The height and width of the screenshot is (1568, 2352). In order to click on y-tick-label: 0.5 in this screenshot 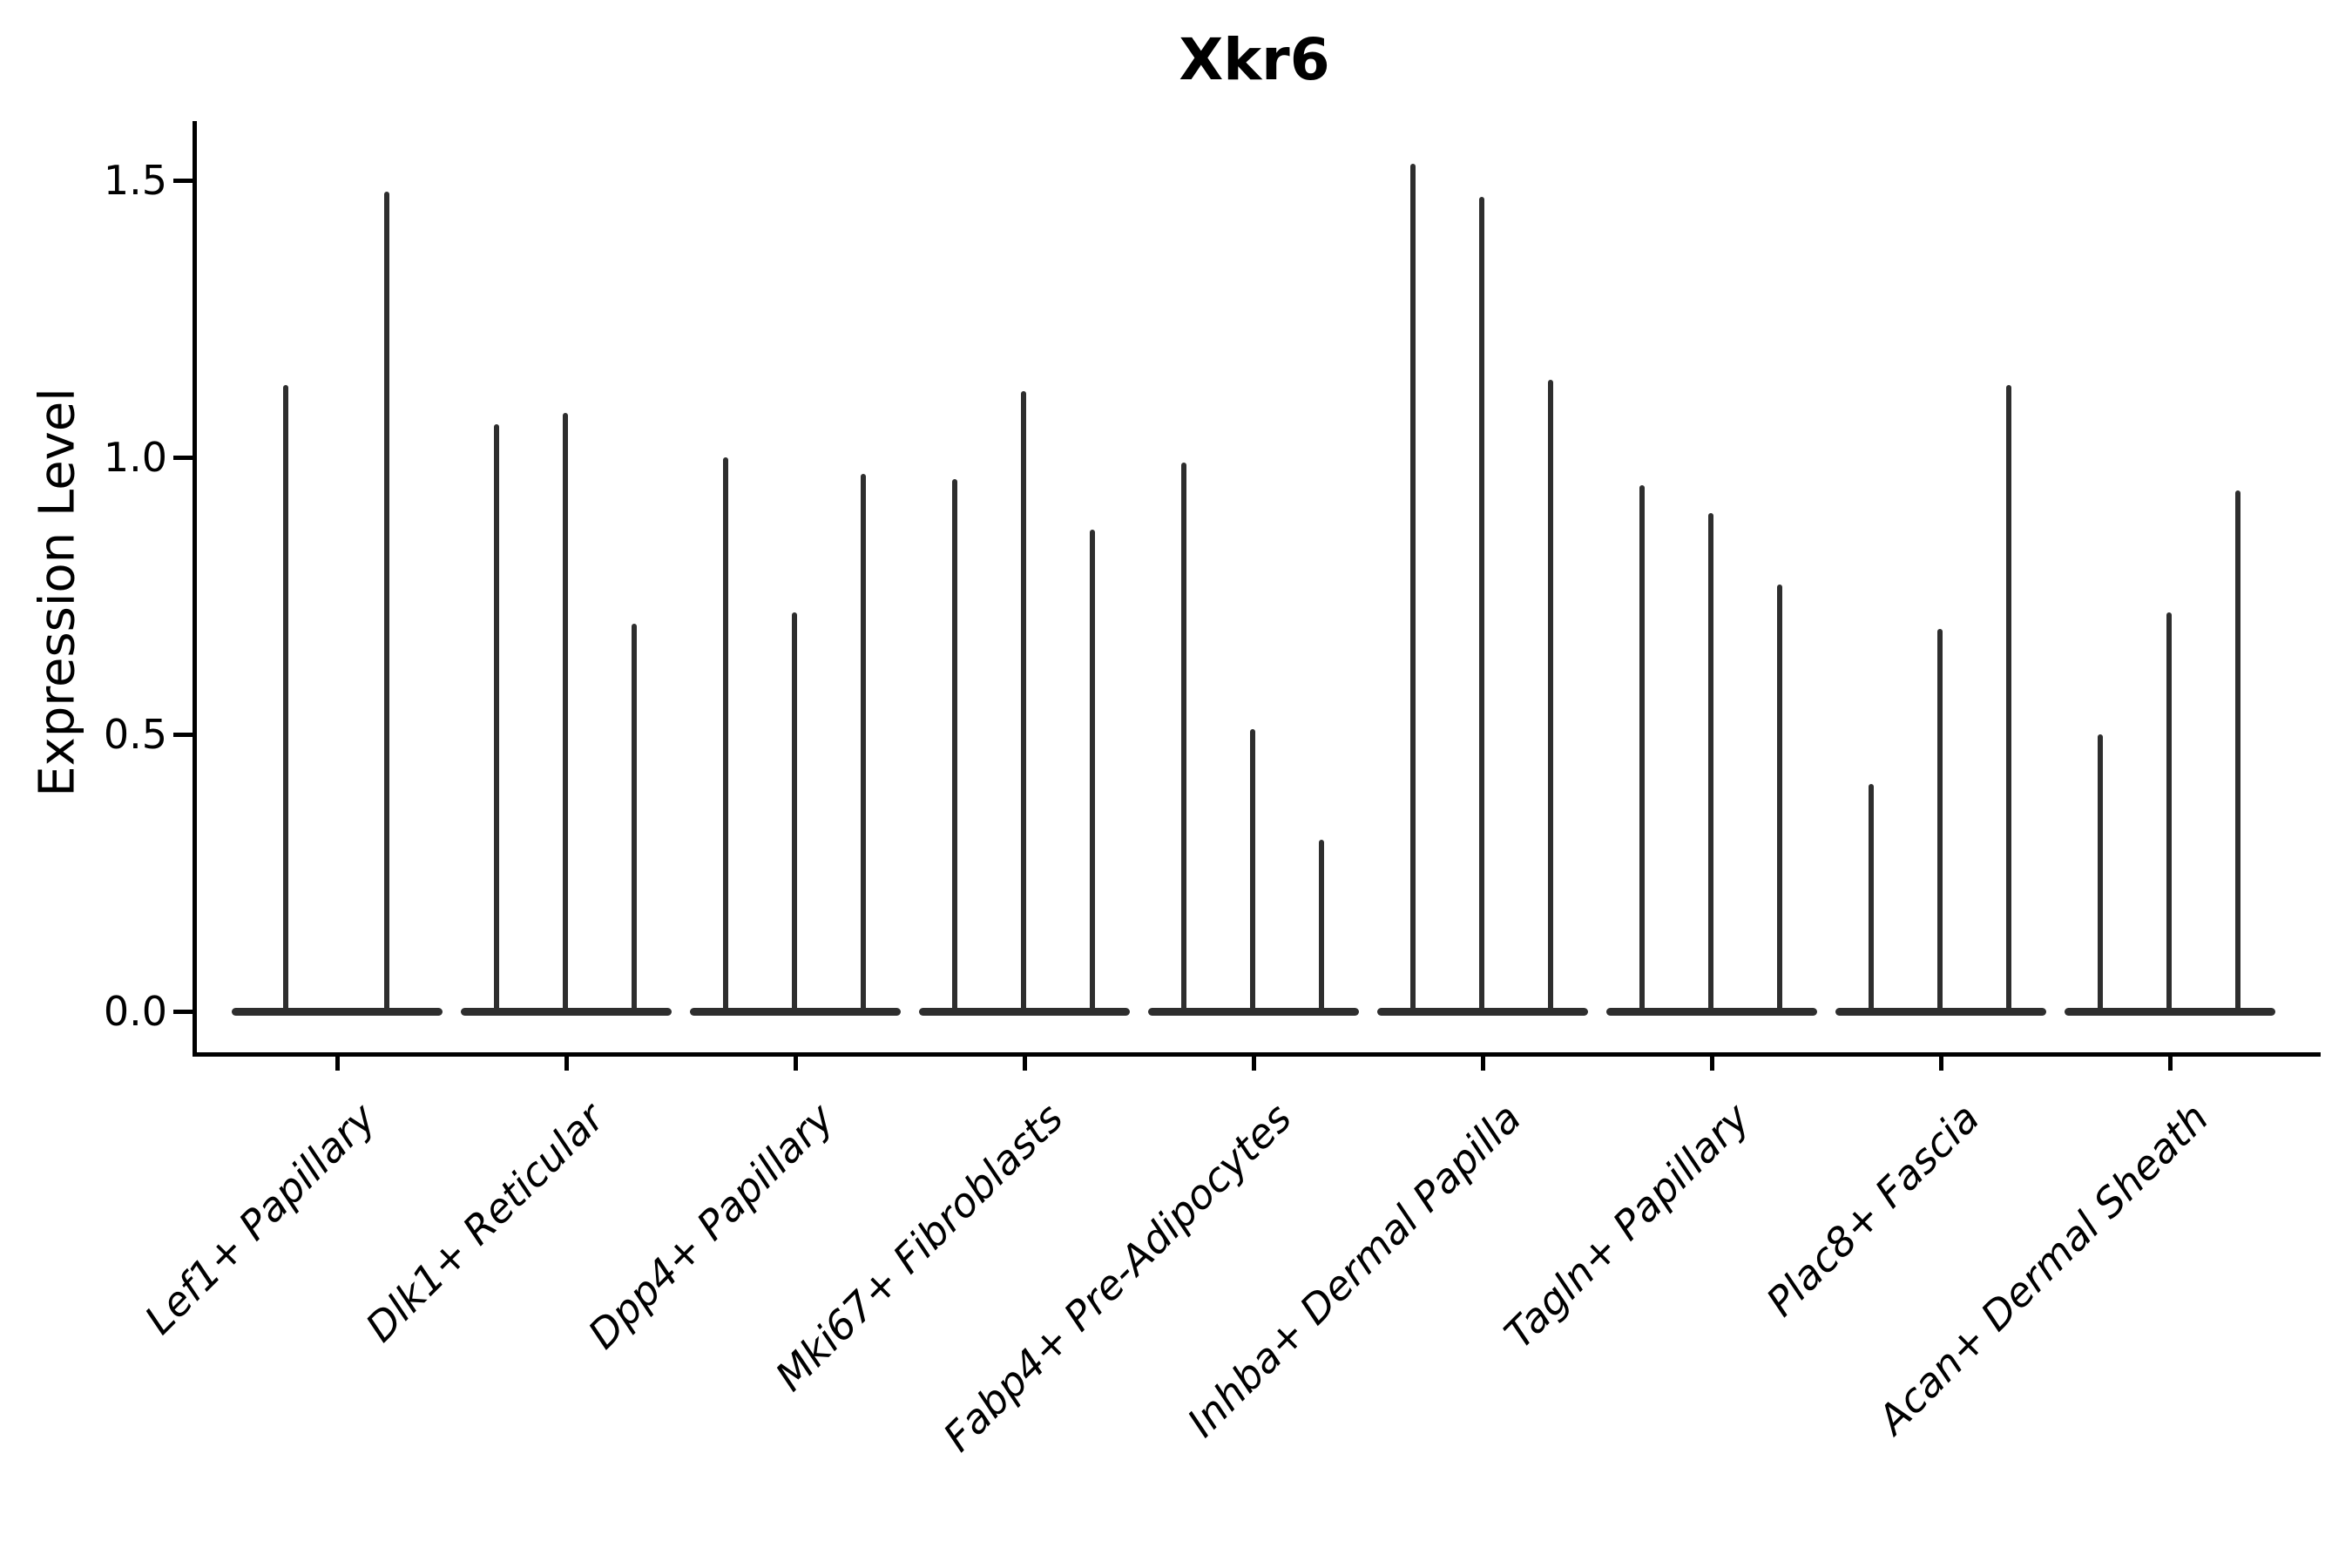, I will do `click(135, 734)`.